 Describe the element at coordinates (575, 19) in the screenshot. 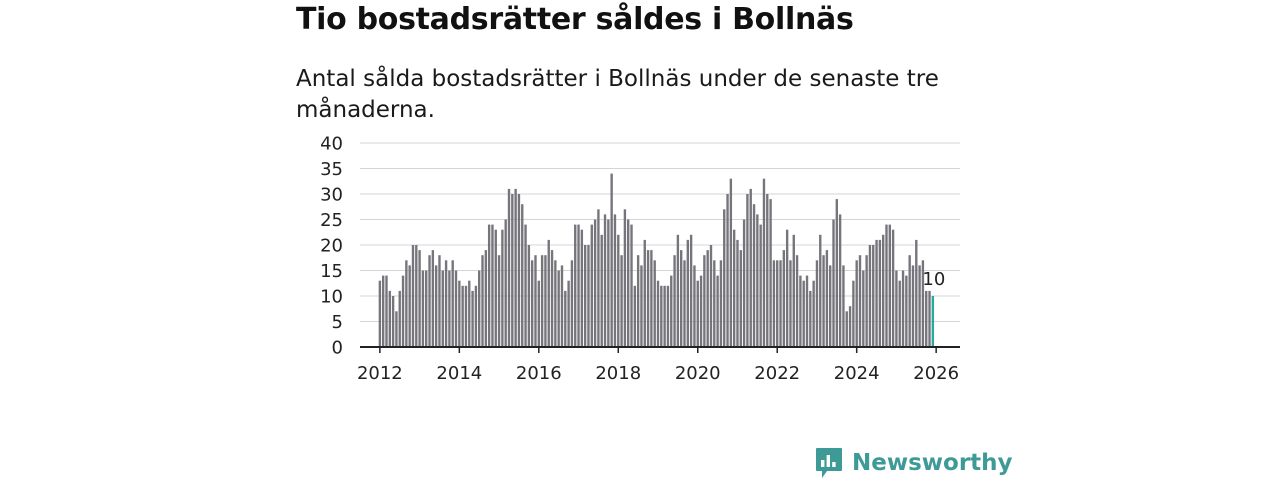

I see `chart-title: Tio bostadsrätter såldes i Bollnäs` at that location.